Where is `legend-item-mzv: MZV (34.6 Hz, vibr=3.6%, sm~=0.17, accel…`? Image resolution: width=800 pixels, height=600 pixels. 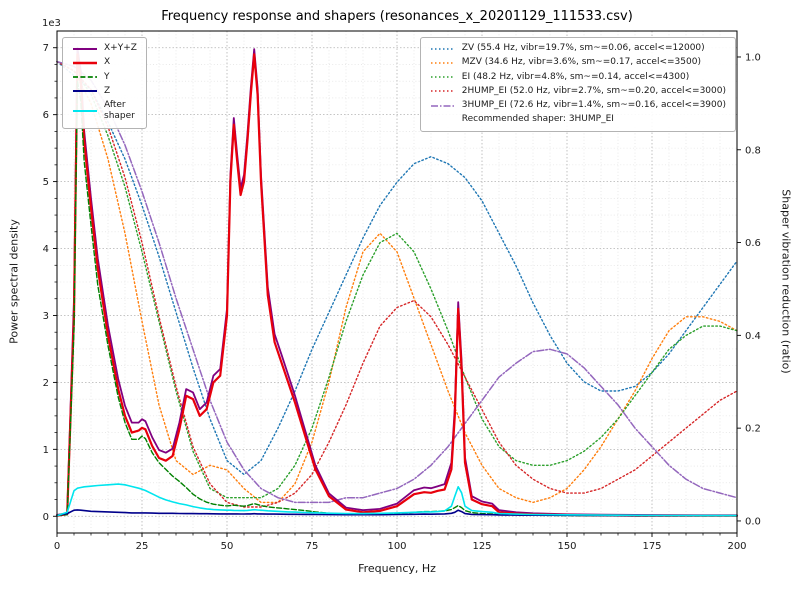
legend-item-mzv: MZV (34.6 Hz, vibr=3.6%, sm~=0.17, accel… is located at coordinates (578, 62).